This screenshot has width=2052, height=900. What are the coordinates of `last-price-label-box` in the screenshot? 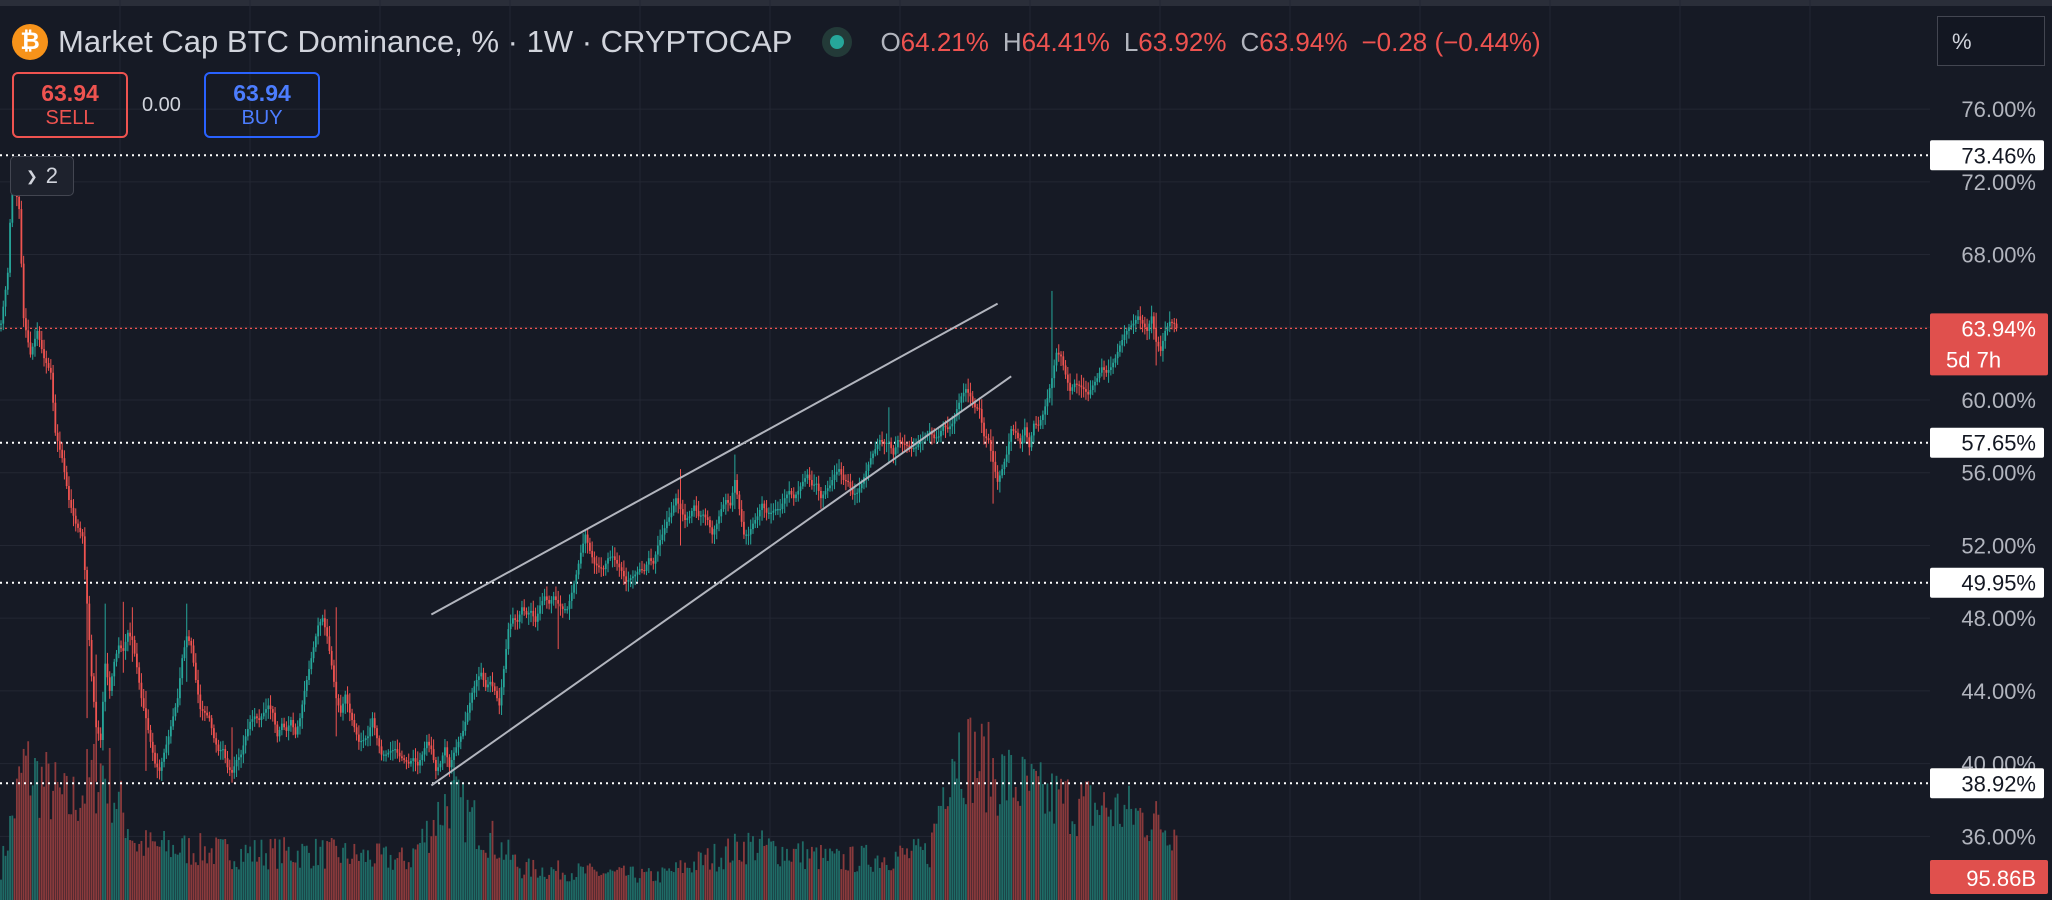 It's located at (1989, 344).